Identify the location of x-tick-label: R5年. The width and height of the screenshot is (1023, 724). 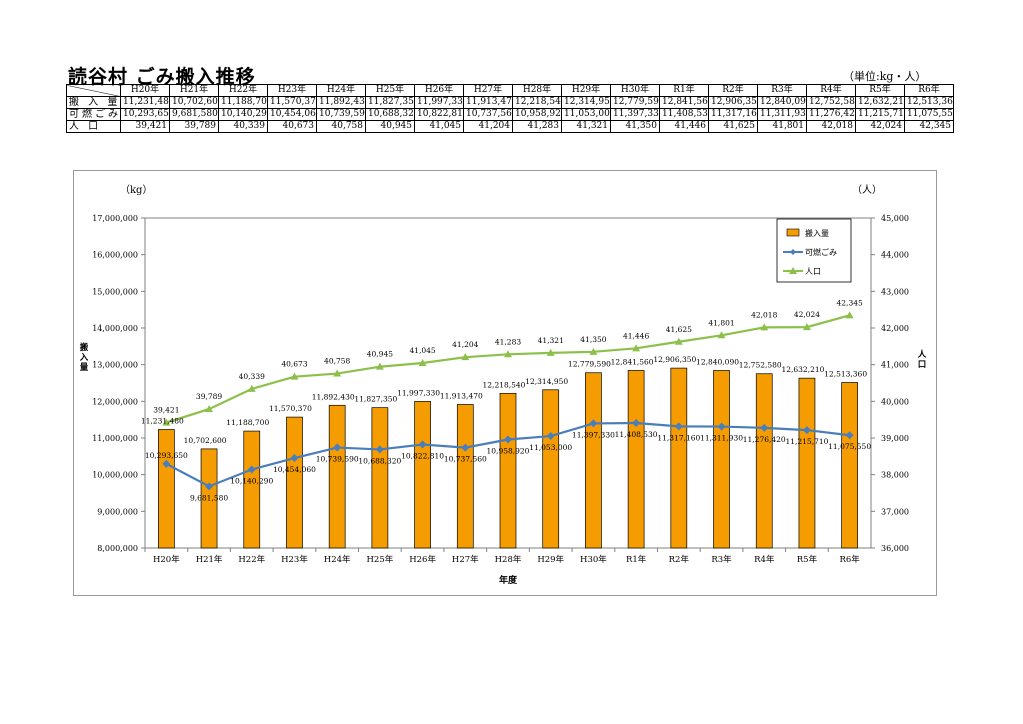
(807, 559).